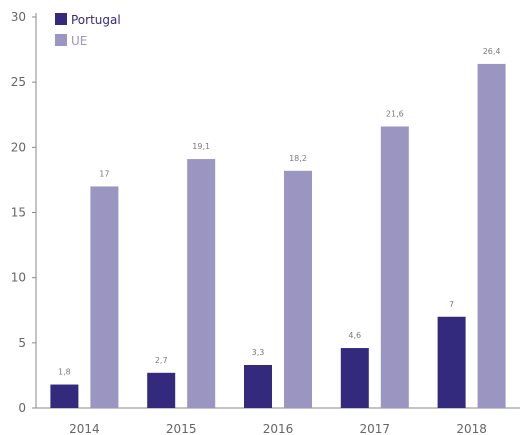 This screenshot has height=435, width=525. I want to click on bar-ue-2016, so click(298, 289).